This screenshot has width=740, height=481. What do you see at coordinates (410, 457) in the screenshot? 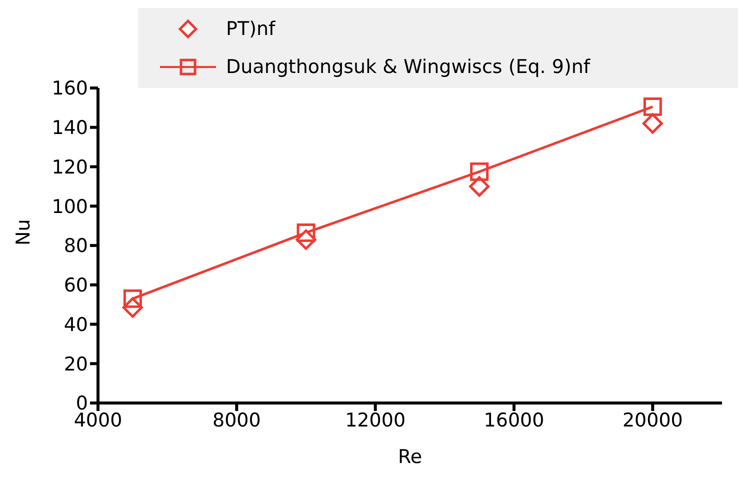
I see `x-axis-title: Re` at bounding box center [410, 457].